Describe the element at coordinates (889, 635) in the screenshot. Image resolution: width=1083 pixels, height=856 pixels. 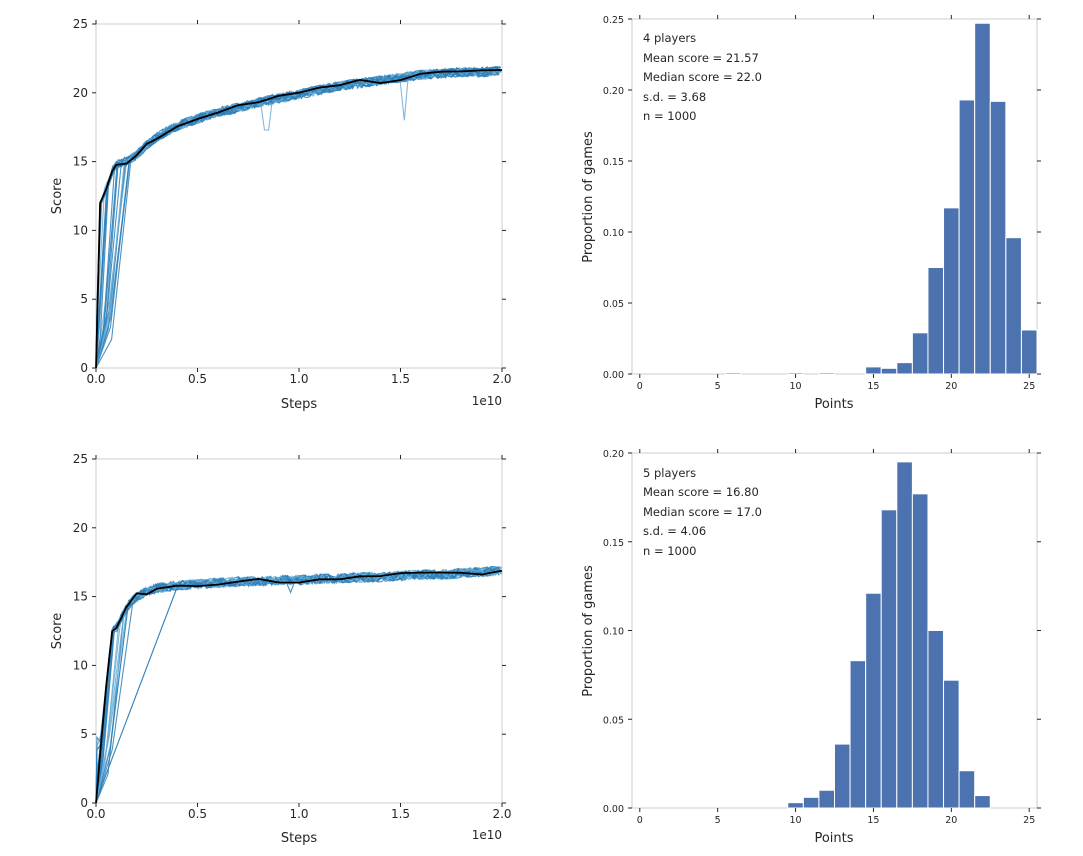
I see `histogram-bars` at that location.